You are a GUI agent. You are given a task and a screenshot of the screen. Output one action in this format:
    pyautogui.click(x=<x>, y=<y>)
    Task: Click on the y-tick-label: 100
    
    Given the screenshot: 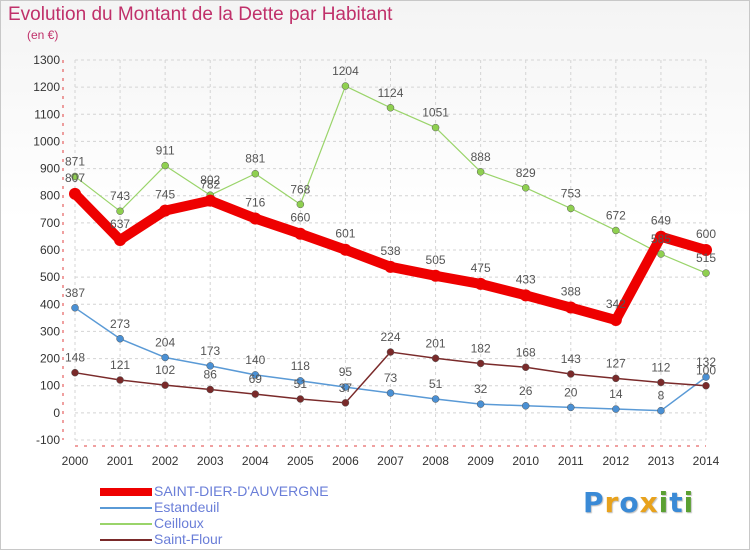 What is the action you would take?
    pyautogui.click(x=50, y=386)
    